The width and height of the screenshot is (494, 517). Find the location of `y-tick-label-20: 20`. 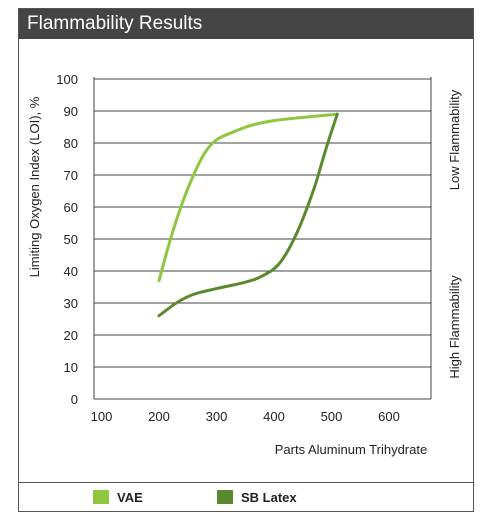

y-tick-label-20: 20 is located at coordinates (71, 335).